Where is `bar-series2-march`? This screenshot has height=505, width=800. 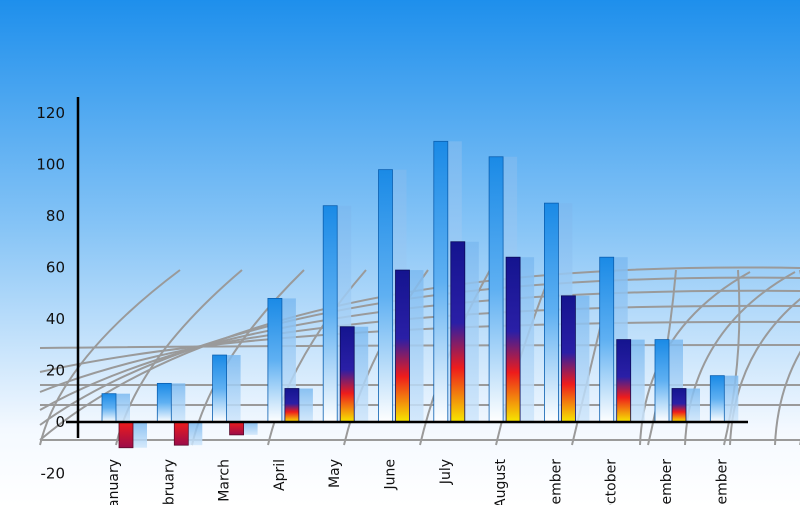
bar-series2-march is located at coordinates (237, 428).